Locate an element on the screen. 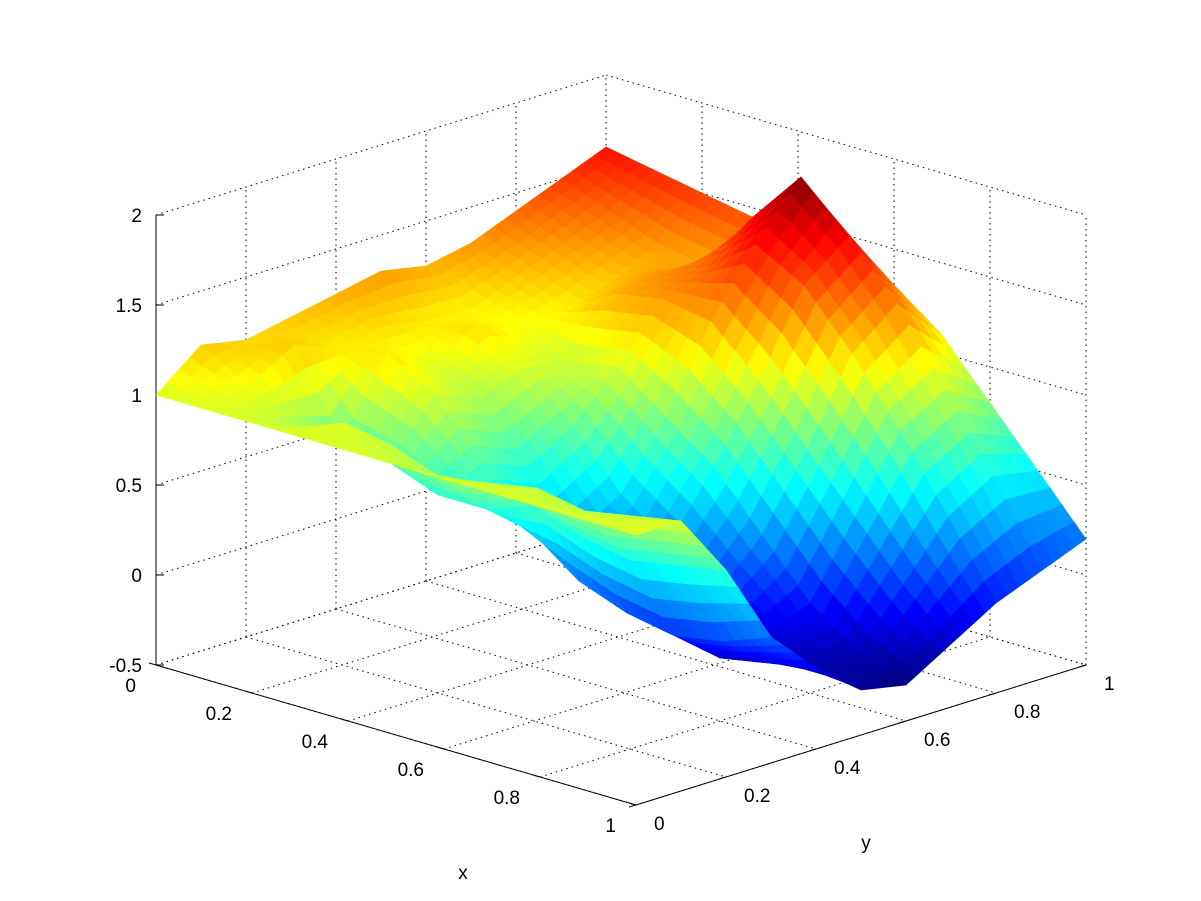  x-tick-label: 0 is located at coordinates (130, 686).